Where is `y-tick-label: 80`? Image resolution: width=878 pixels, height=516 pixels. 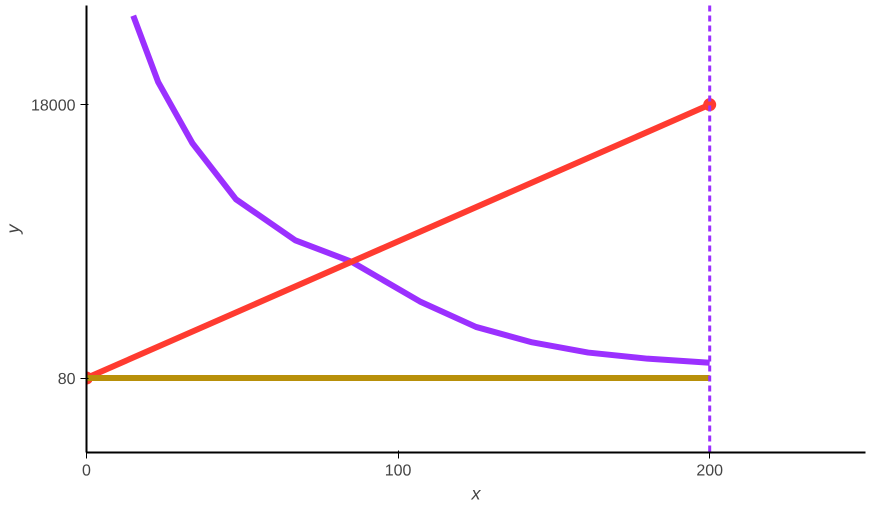
y-tick-label: 80 is located at coordinates (67, 379).